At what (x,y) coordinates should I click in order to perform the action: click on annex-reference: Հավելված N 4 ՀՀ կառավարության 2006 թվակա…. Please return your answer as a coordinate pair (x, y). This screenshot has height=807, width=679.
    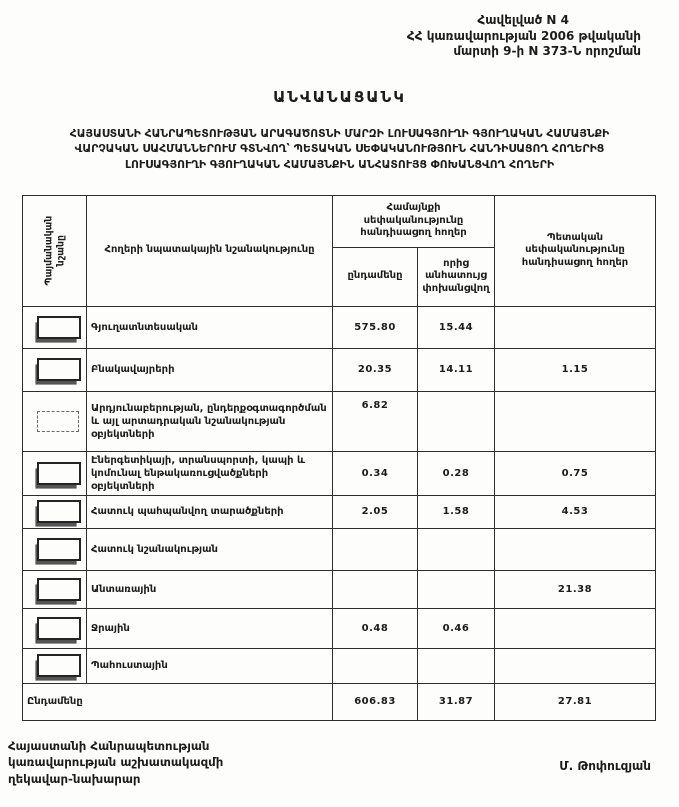
    Looking at the image, I should click on (339, 30).